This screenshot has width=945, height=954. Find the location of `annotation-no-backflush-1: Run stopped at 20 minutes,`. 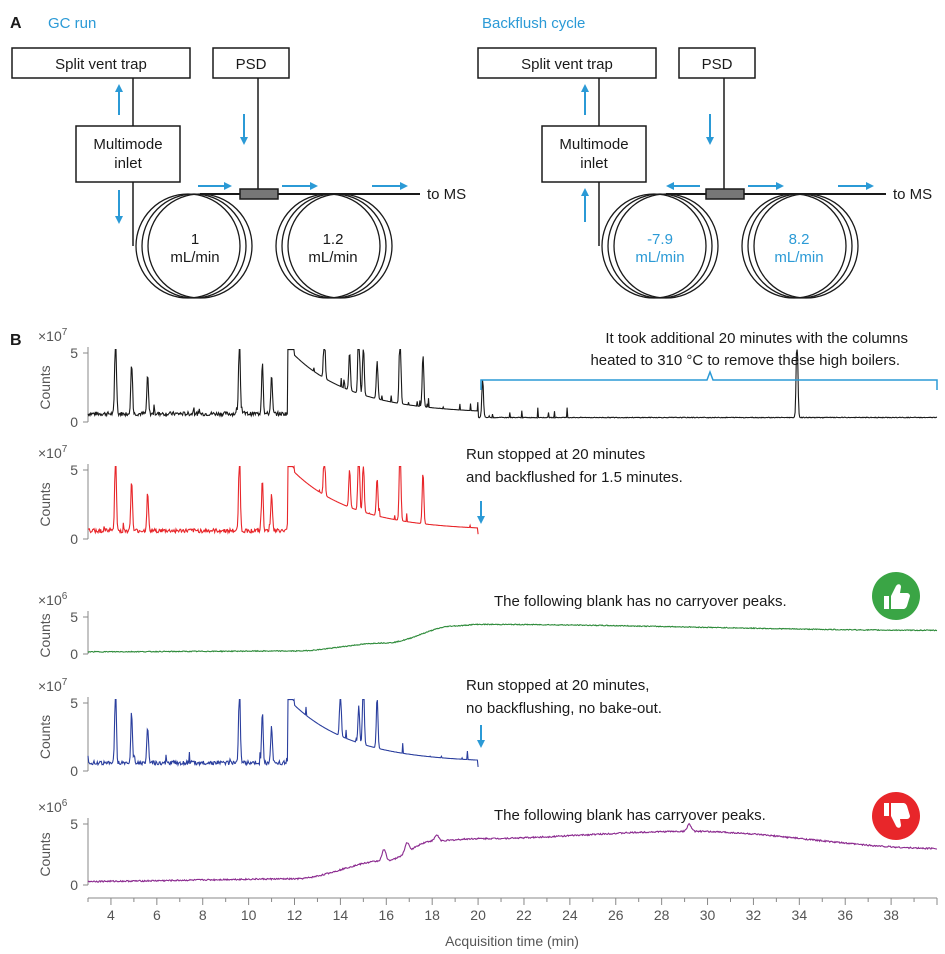

annotation-no-backflush-1: Run stopped at 20 minutes, is located at coordinates (557, 685).